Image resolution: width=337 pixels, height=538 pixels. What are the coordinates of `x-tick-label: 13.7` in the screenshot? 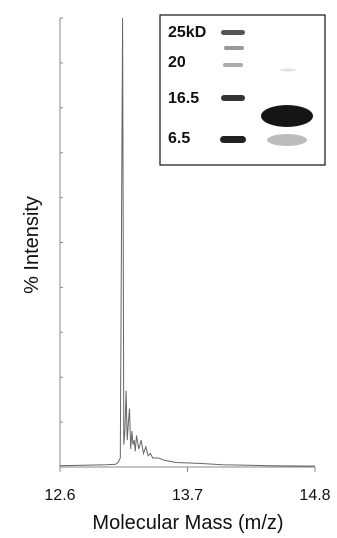 It's located at (187, 495).